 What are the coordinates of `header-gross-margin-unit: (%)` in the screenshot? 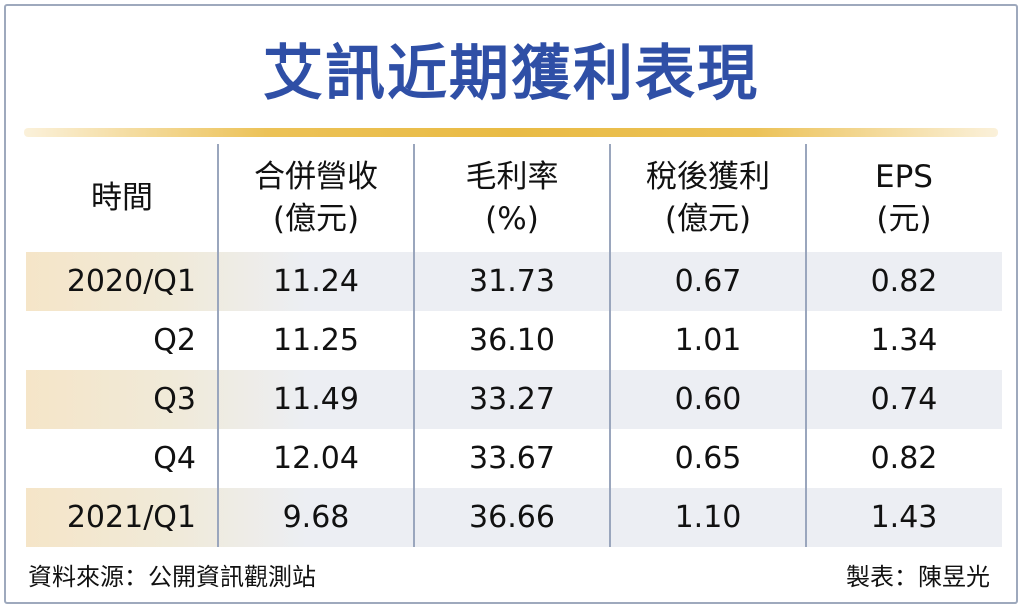 It's located at (512, 219).